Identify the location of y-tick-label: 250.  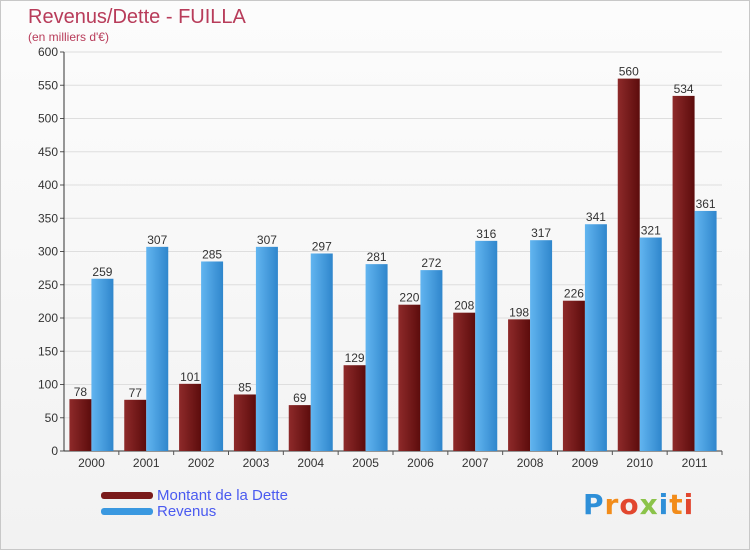
(48, 285).